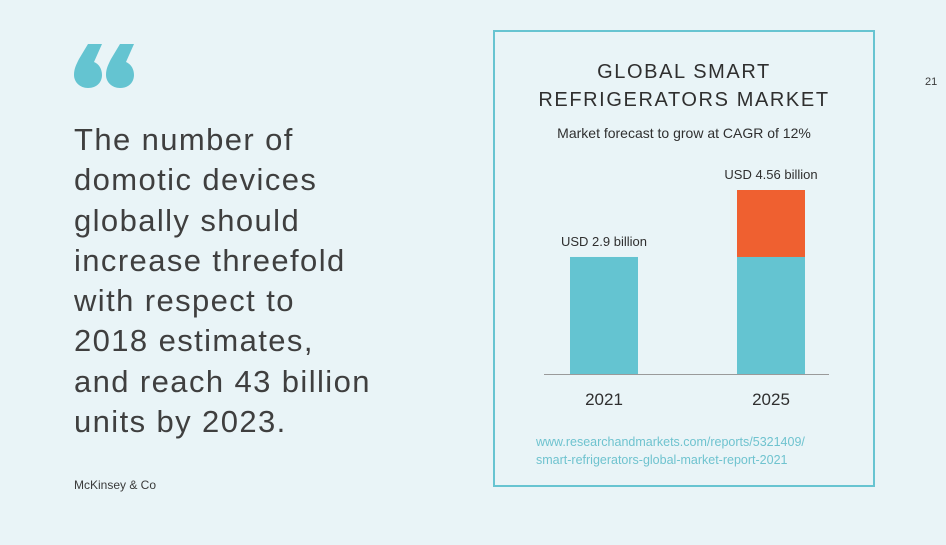 This screenshot has height=545, width=946. What do you see at coordinates (115, 485) in the screenshot?
I see `quote-source: McKinsey & Co` at bounding box center [115, 485].